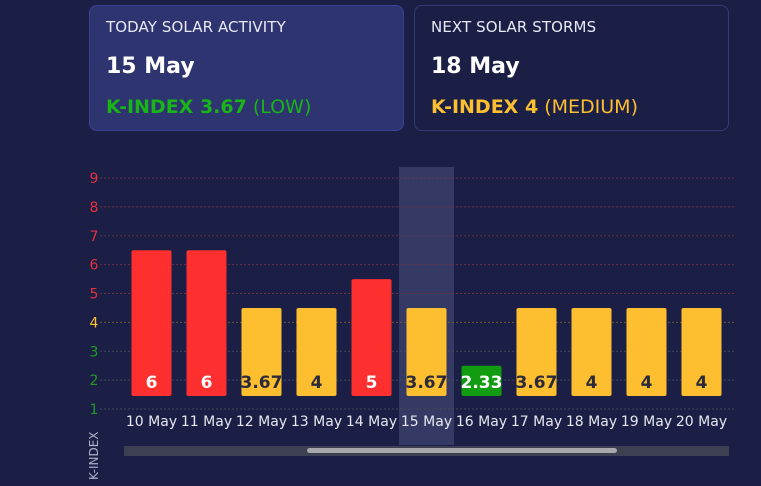 This screenshot has height=486, width=761. Describe the element at coordinates (426, 422) in the screenshot. I see `x-tick-label: 15 May` at that location.